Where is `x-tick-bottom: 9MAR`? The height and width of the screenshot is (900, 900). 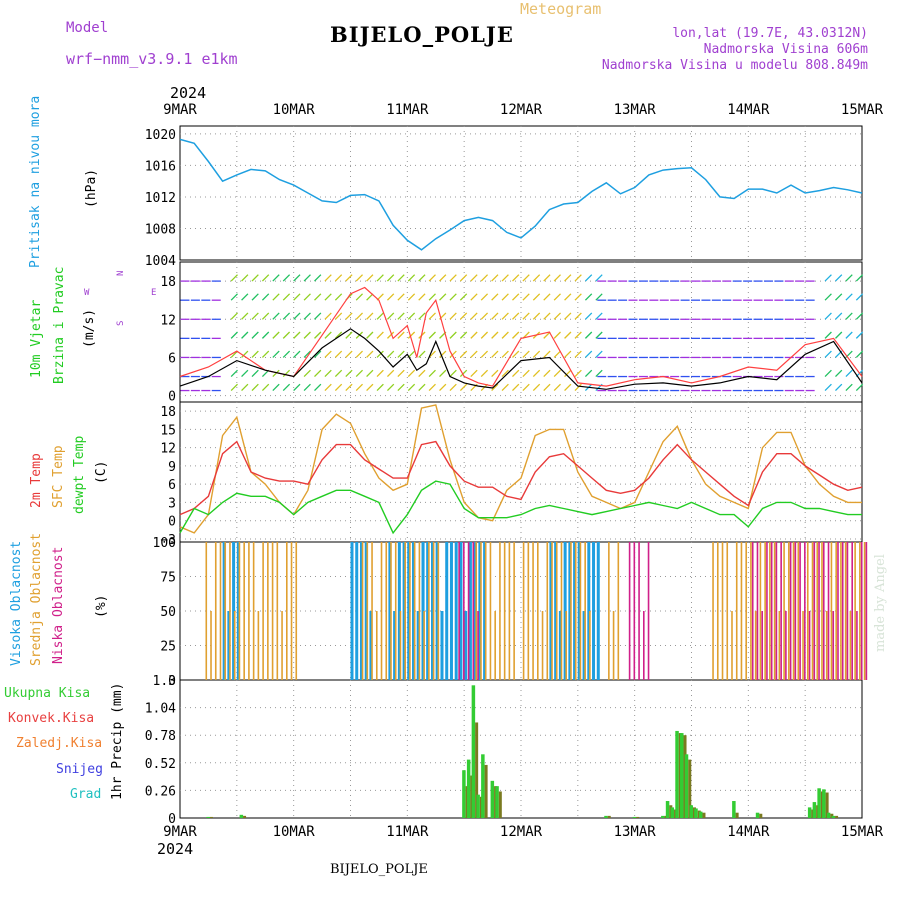
x-tick-bottom: 9MAR is located at coordinates (180, 832).